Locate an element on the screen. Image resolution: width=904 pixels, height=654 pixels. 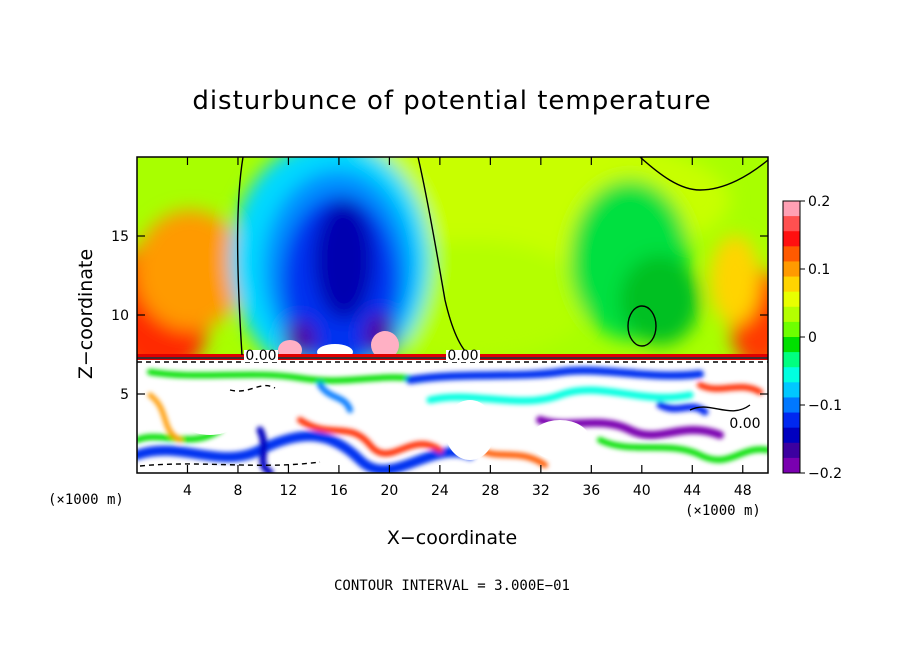
colorbar-tick-label: −0.1 is located at coordinates (825, 406).